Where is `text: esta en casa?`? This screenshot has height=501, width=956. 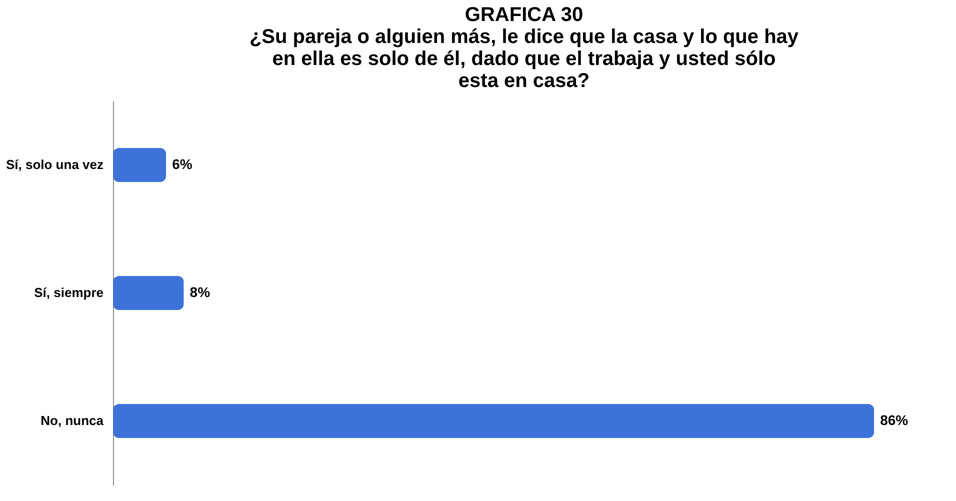 text: esta en casa? is located at coordinates (524, 81).